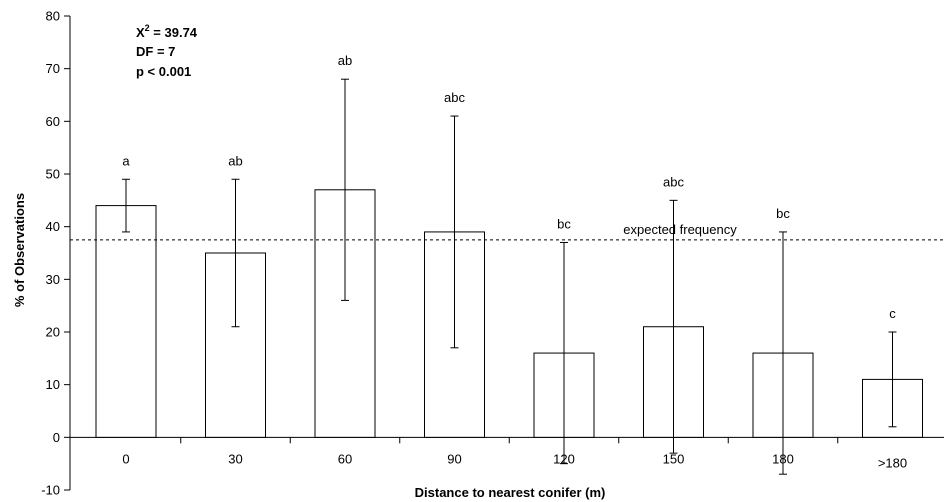 This screenshot has width=944, height=502. What do you see at coordinates (53, 226) in the screenshot?
I see `y-tick-label: 40` at bounding box center [53, 226].